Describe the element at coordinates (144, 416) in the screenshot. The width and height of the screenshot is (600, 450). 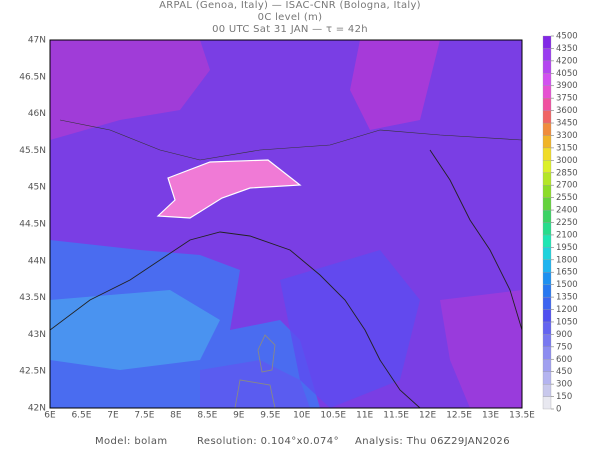
I see `lon-label: 7.5E` at that location.